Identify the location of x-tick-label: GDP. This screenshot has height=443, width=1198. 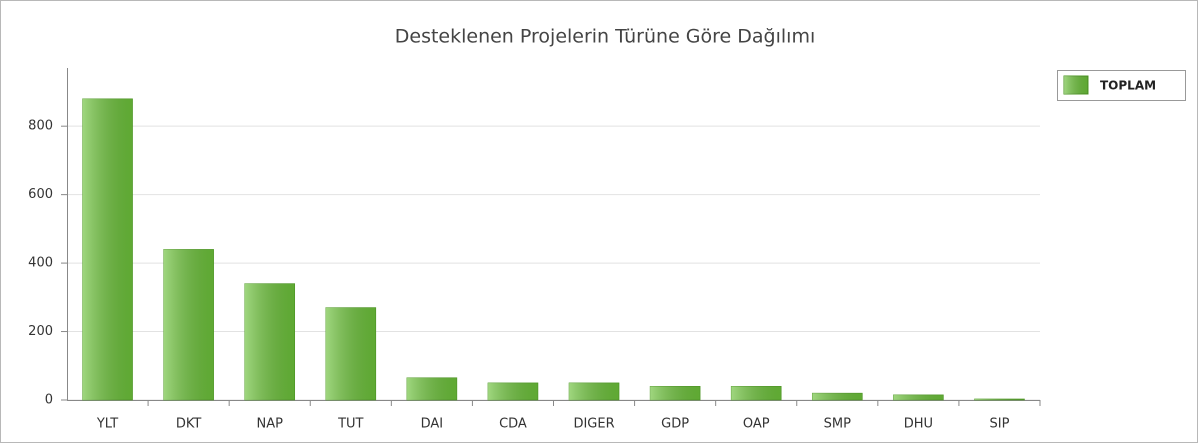
(675, 424).